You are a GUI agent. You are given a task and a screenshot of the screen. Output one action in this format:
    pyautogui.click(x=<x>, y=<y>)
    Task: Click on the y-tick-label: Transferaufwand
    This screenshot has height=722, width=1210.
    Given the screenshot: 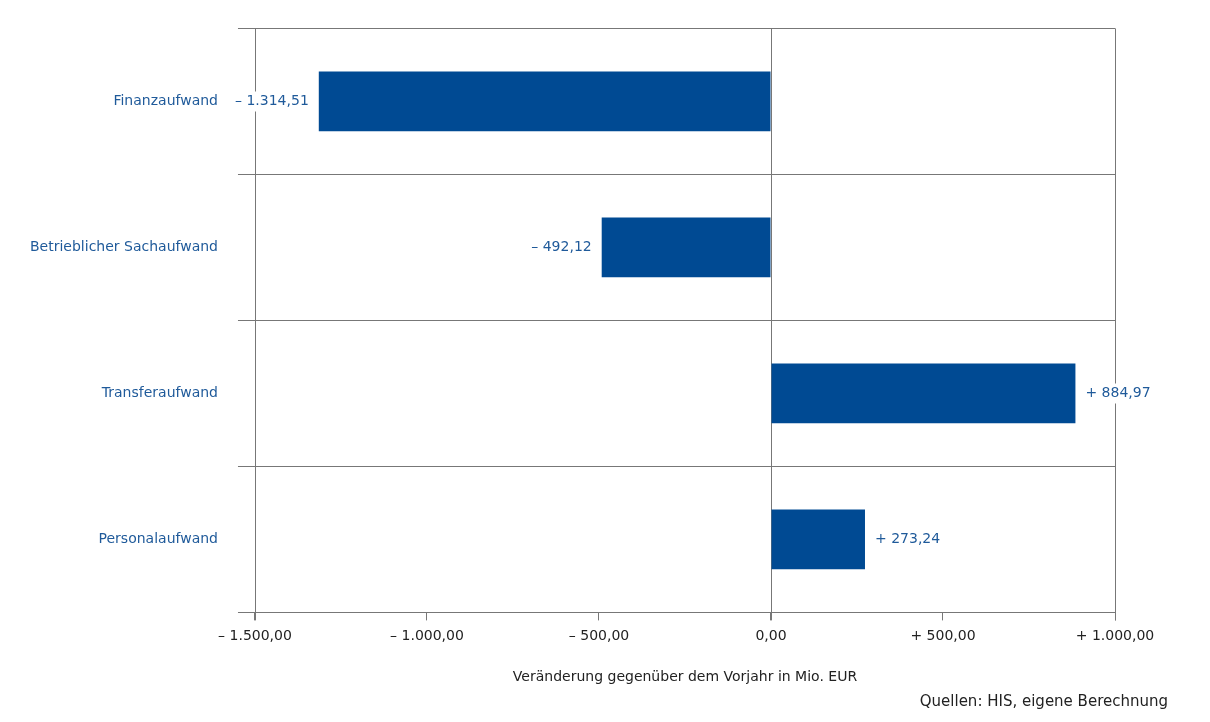 What is the action you would take?
    pyautogui.click(x=159, y=392)
    